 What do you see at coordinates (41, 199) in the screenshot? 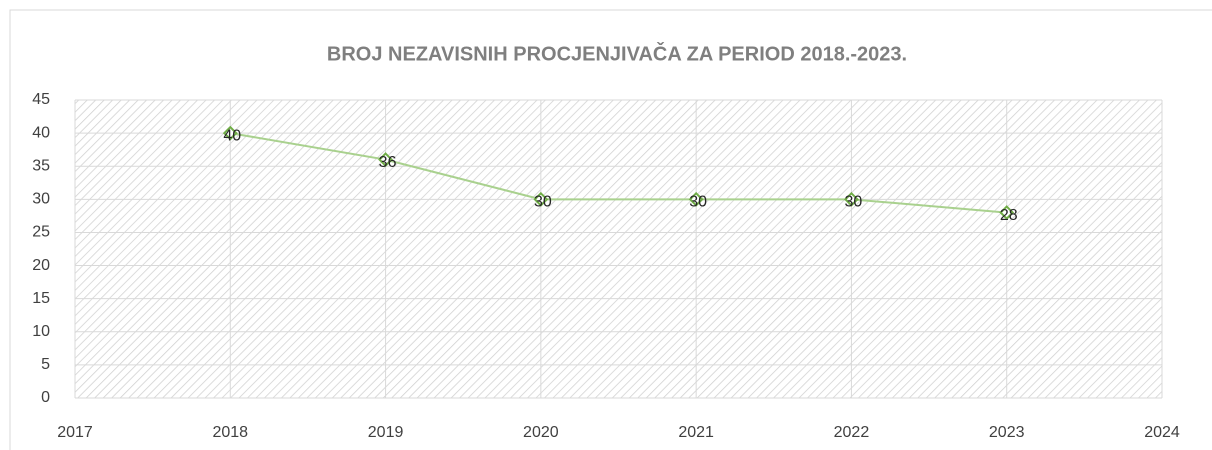
I see `y-tick-label: 30` at bounding box center [41, 199].